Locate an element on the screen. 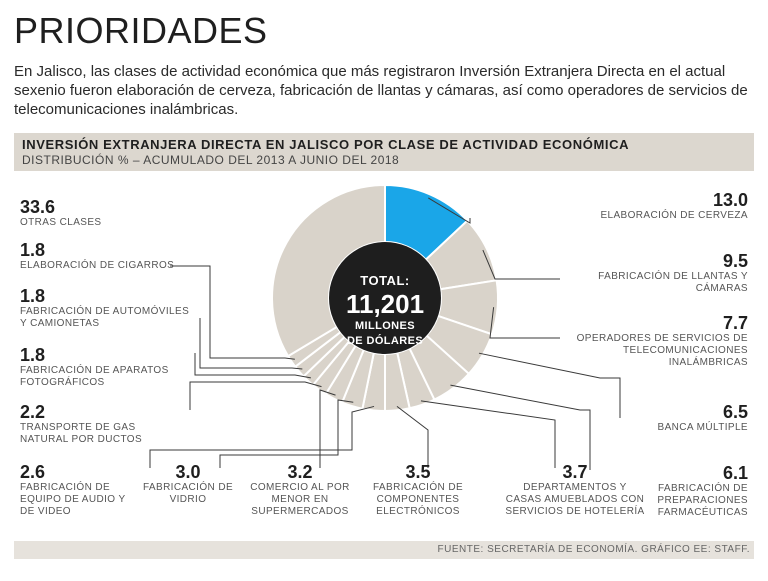 The width and height of the screenshot is (768, 581). center-total-value: 11,201 is located at coordinates (385, 304).